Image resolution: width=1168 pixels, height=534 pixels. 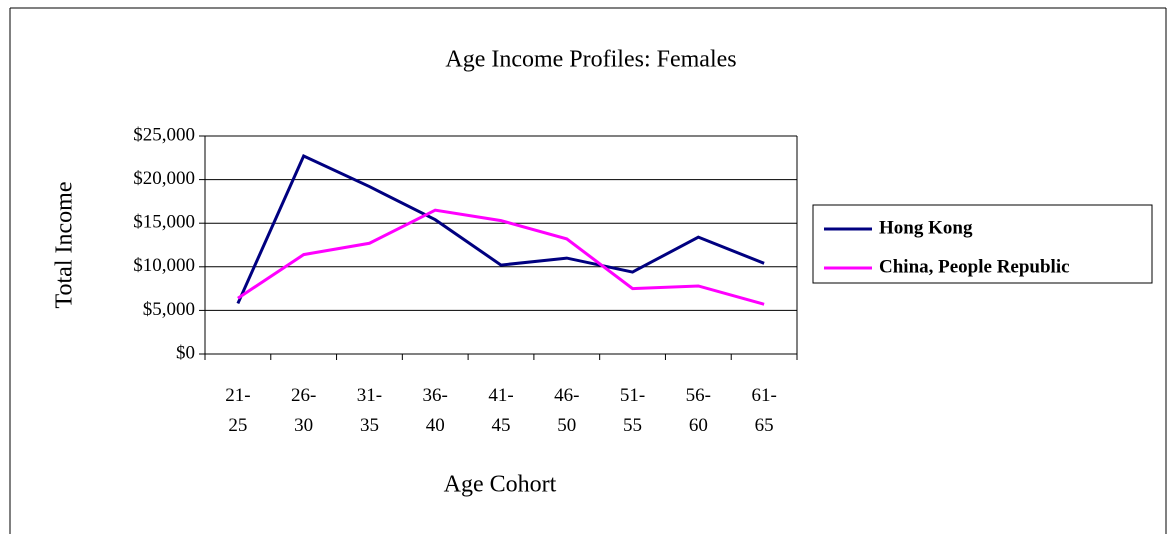 What do you see at coordinates (590, 60) in the screenshot?
I see `chart-title: Age Income Profiles: Females` at bounding box center [590, 60].